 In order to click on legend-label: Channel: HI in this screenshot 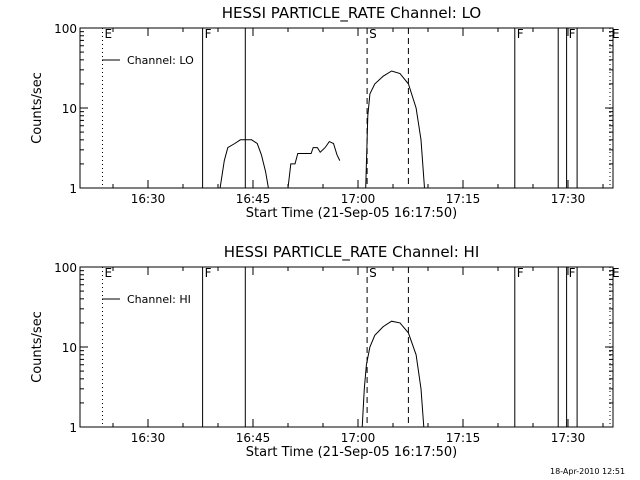, I will do `click(159, 299)`.